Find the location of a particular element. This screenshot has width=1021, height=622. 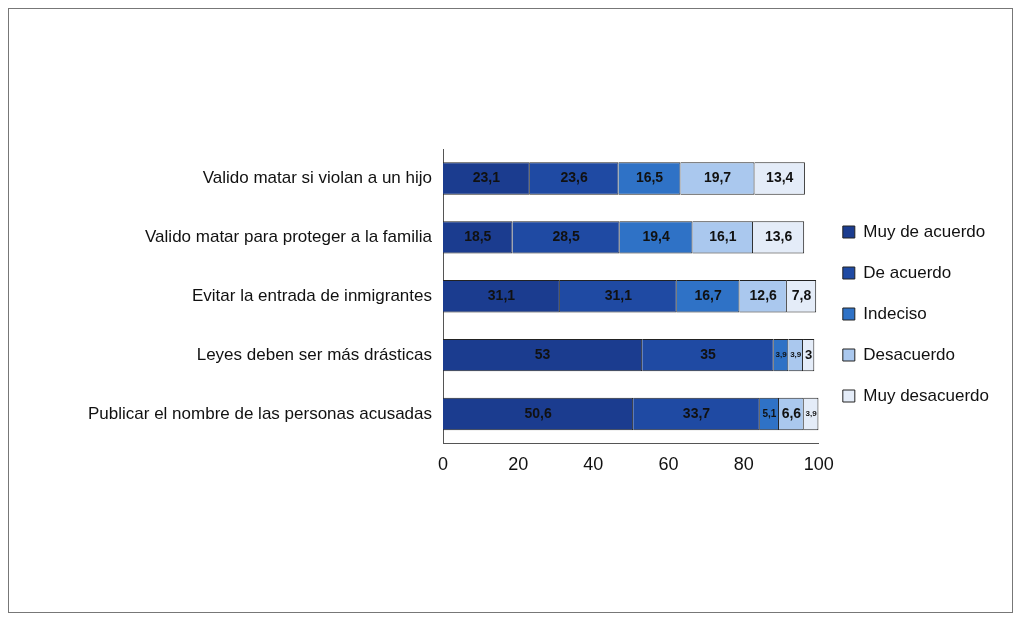

y-tick-label: Publicar el nombre de las personas acusadas is located at coordinates (260, 413).